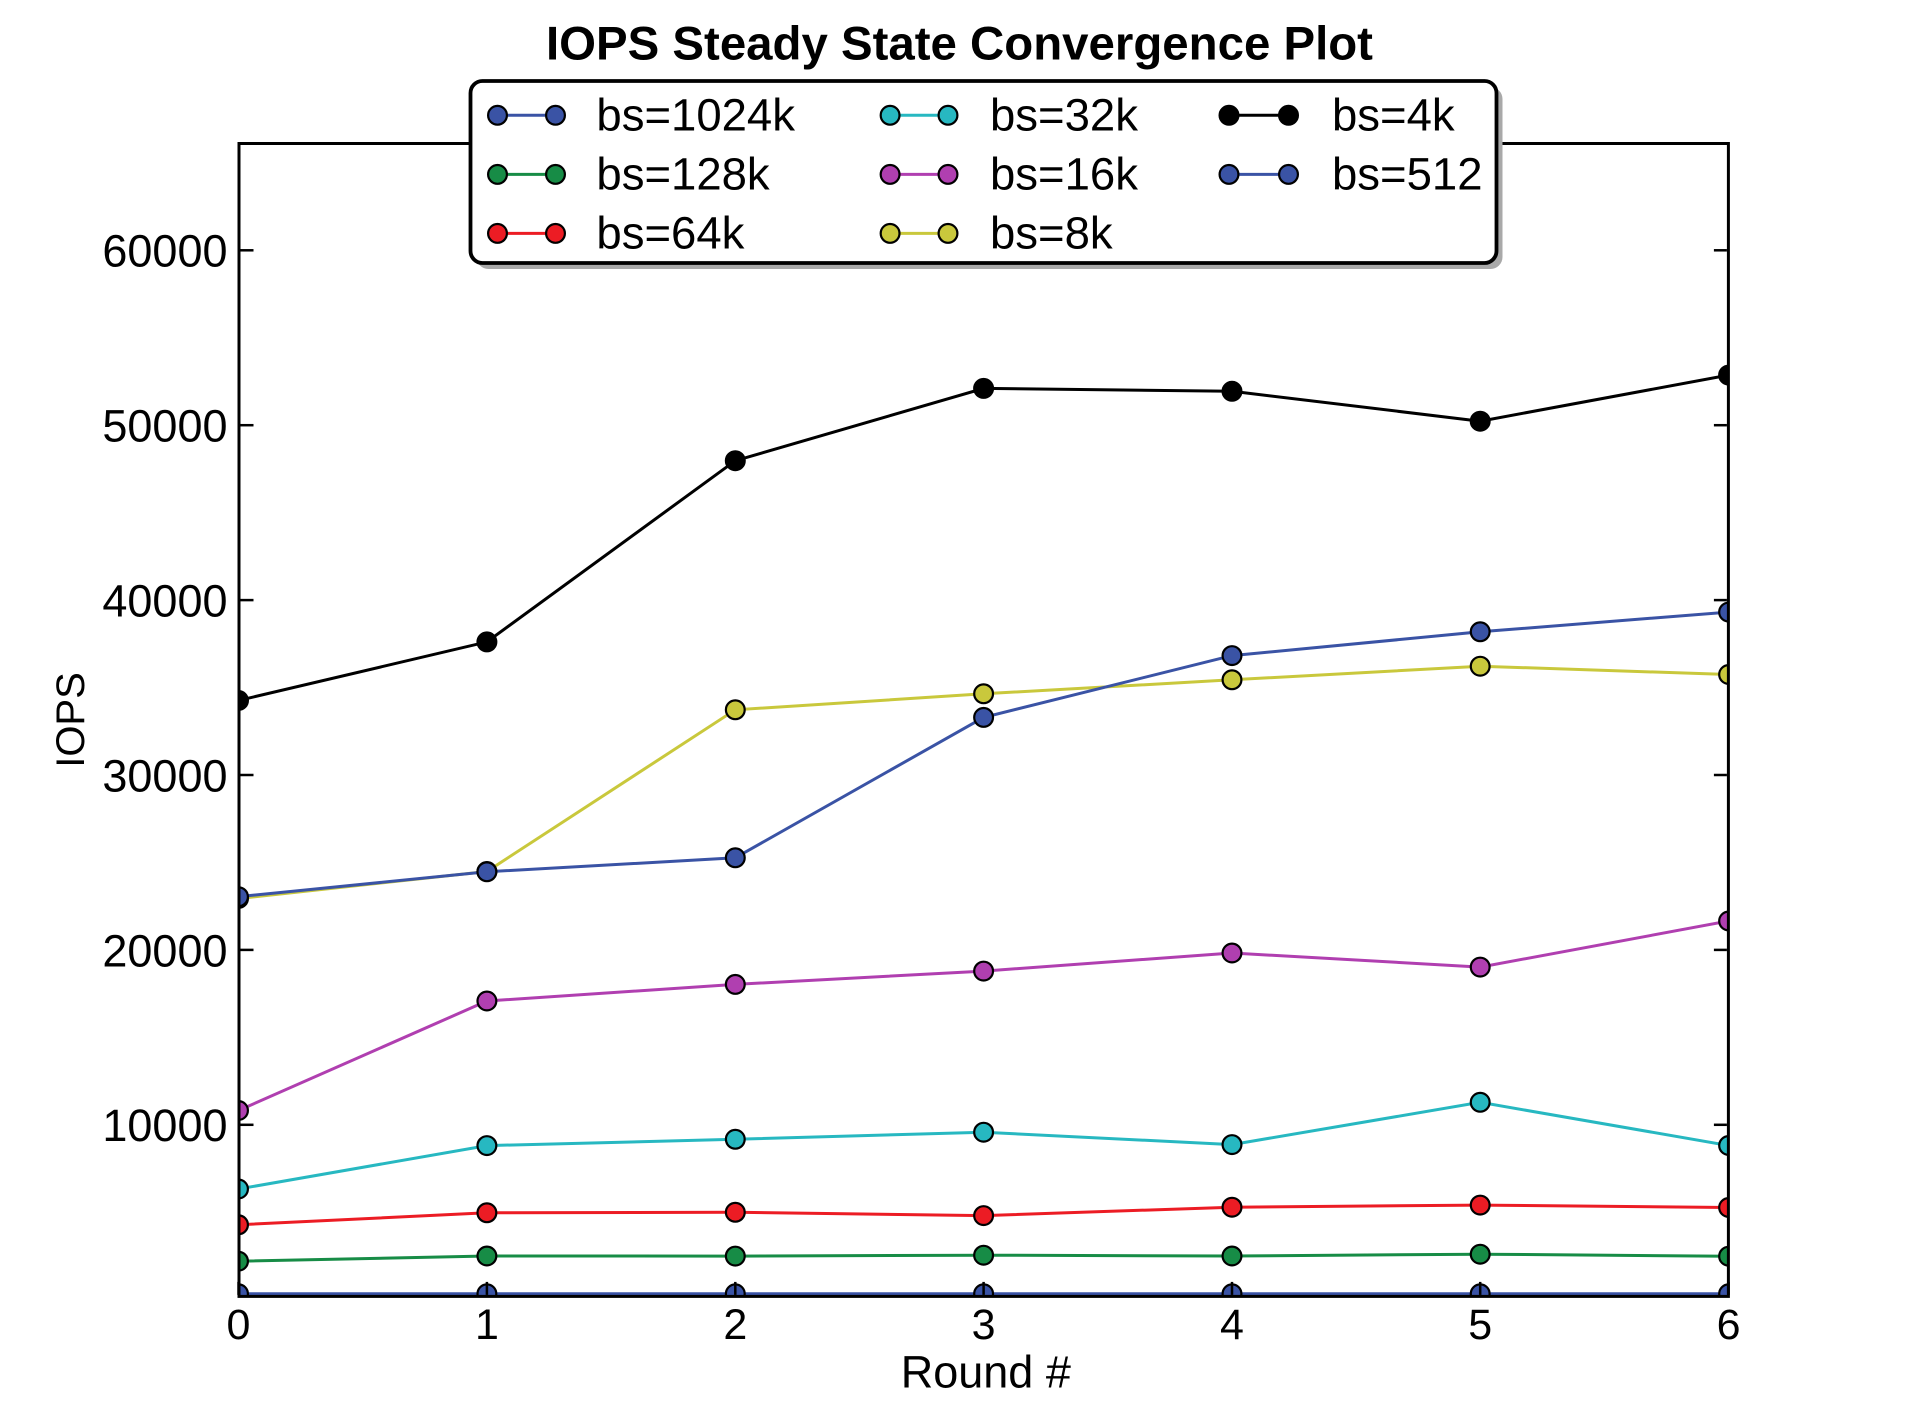 The image size is (1920, 1422). Describe the element at coordinates (164, 426) in the screenshot. I see `svg-text: 50000` at that location.